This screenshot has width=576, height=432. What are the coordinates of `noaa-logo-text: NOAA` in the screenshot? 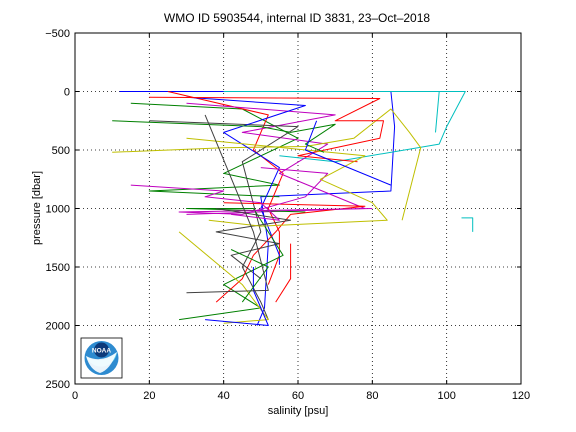 It's located at (101, 351).